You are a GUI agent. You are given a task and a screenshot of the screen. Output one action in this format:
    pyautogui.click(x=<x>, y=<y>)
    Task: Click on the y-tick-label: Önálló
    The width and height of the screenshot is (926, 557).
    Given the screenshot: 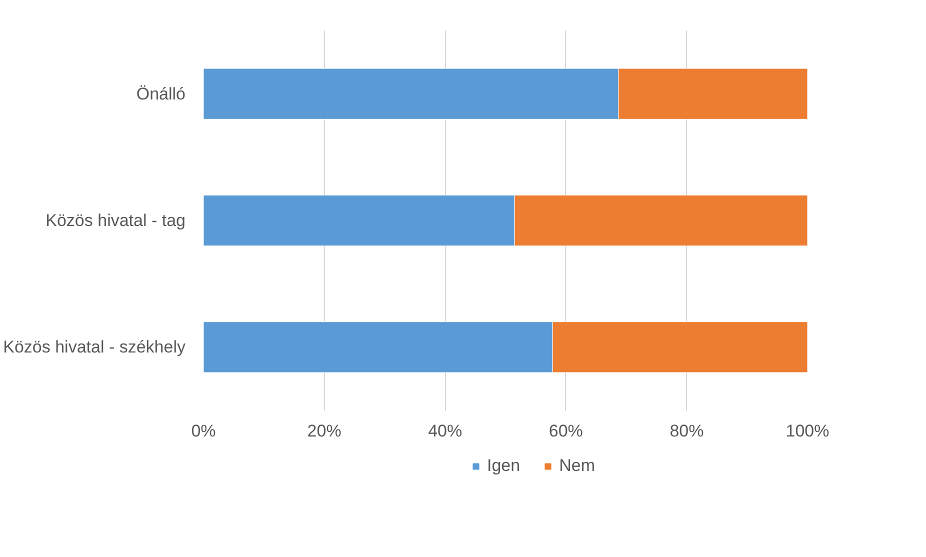 What is the action you would take?
    pyautogui.click(x=161, y=94)
    